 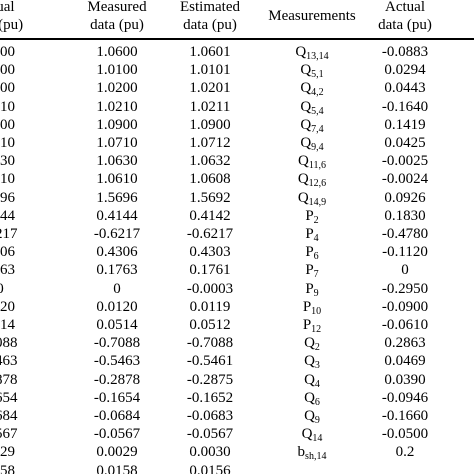 What do you see at coordinates (7, 106) in the screenshot?
I see `actual-data-cell: 0210` at bounding box center [7, 106].